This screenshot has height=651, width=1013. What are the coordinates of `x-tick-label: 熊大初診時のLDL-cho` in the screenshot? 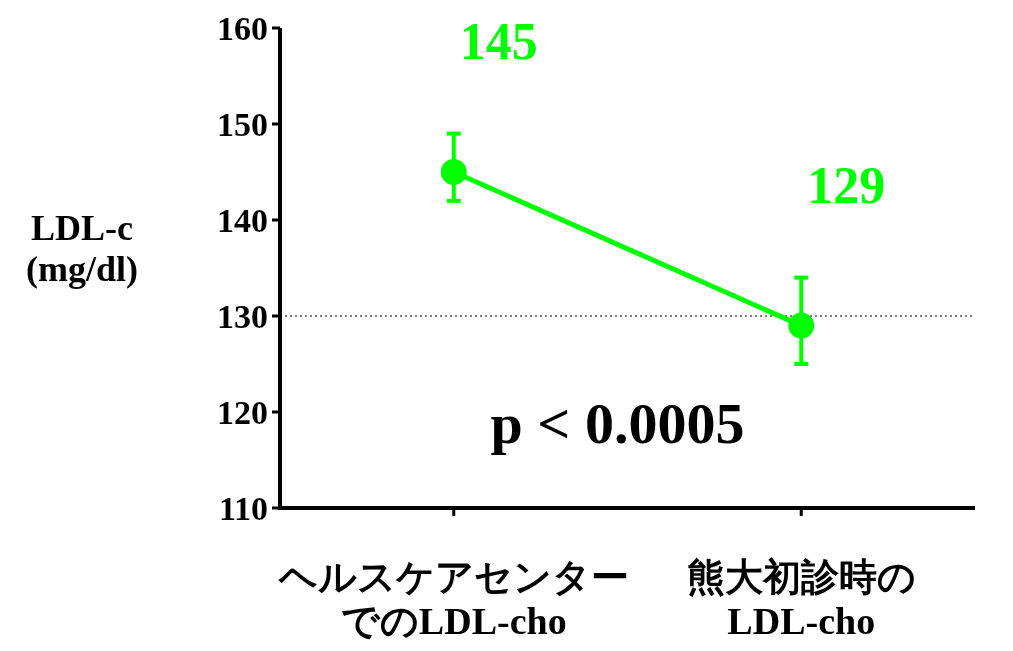 It's located at (801, 599).